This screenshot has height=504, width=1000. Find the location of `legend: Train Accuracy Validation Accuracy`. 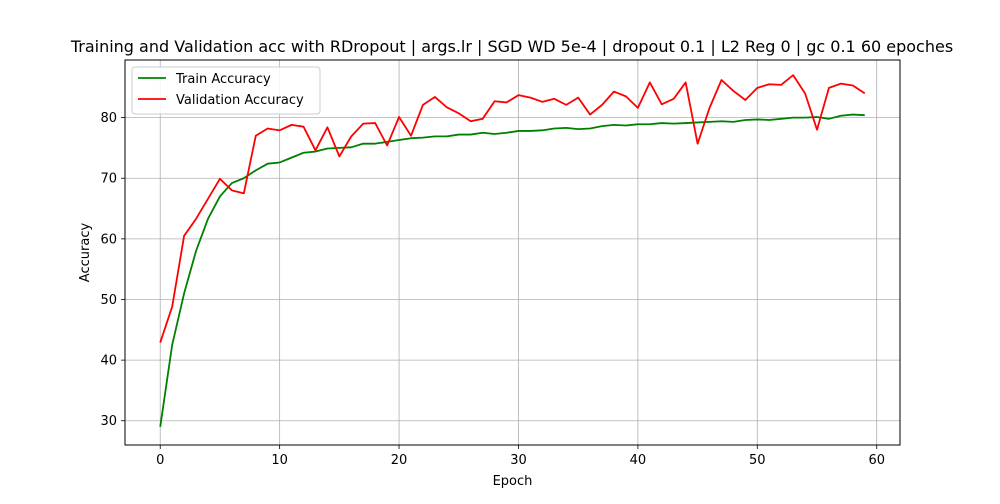

legend: Train Accuracy Validation Accuracy is located at coordinates (226, 90).